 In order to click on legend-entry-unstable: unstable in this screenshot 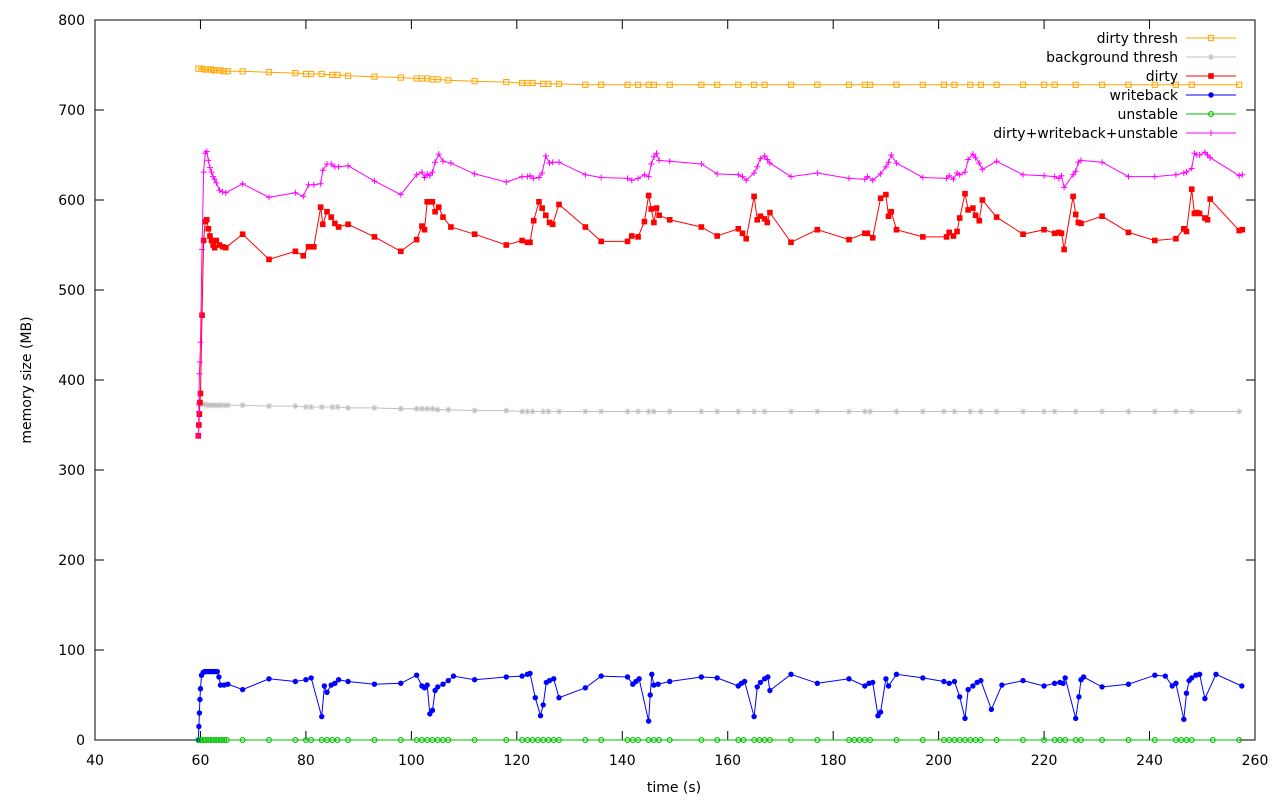, I will do `click(1177, 115)`.